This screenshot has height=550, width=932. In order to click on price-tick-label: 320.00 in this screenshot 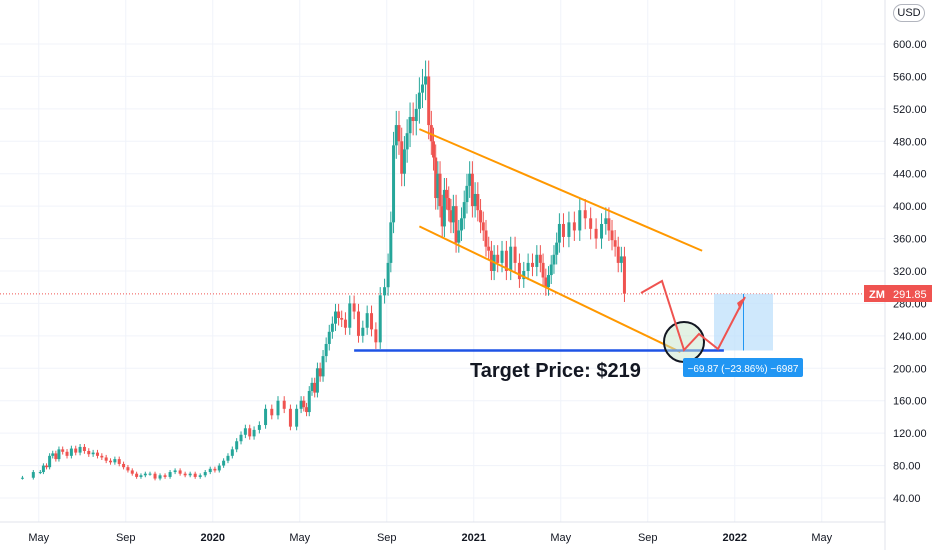, I will do `click(910, 272)`.